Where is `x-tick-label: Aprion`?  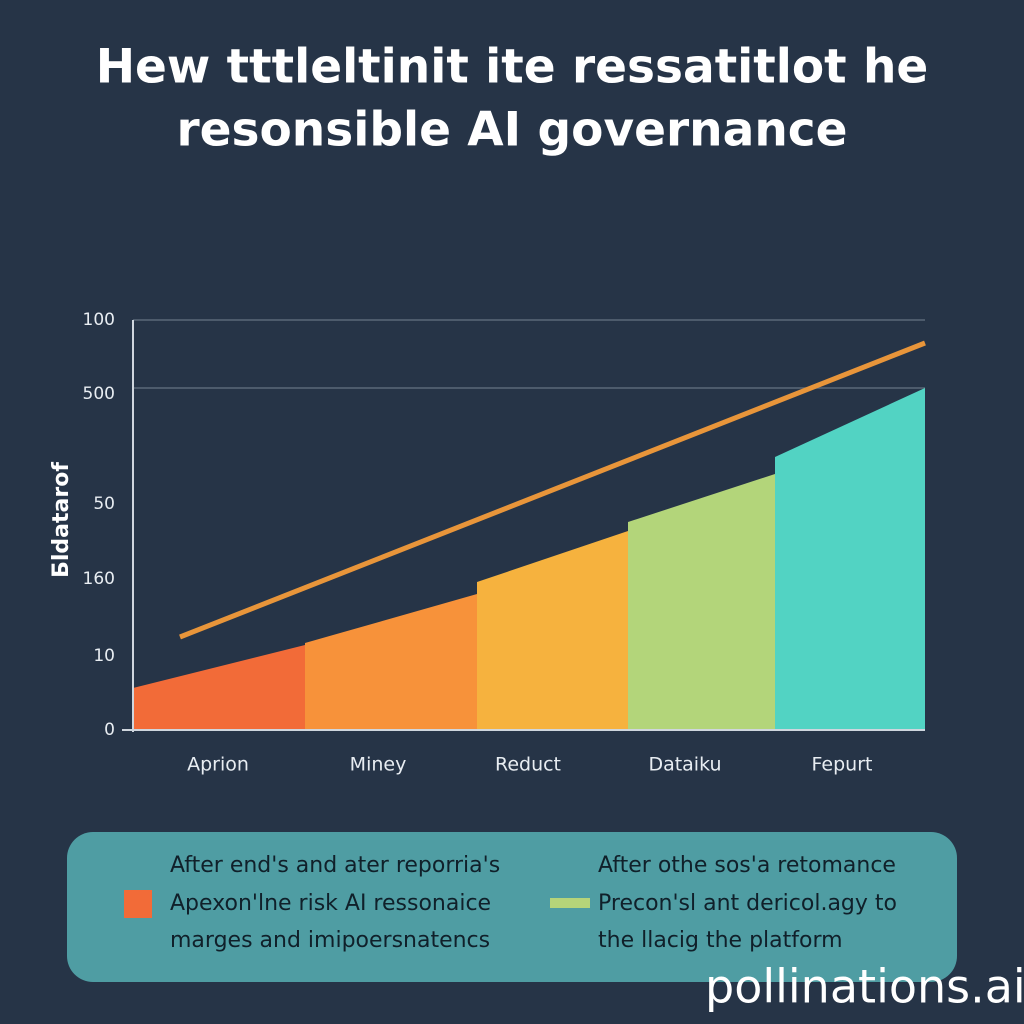 x-tick-label: Aprion is located at coordinates (218, 765).